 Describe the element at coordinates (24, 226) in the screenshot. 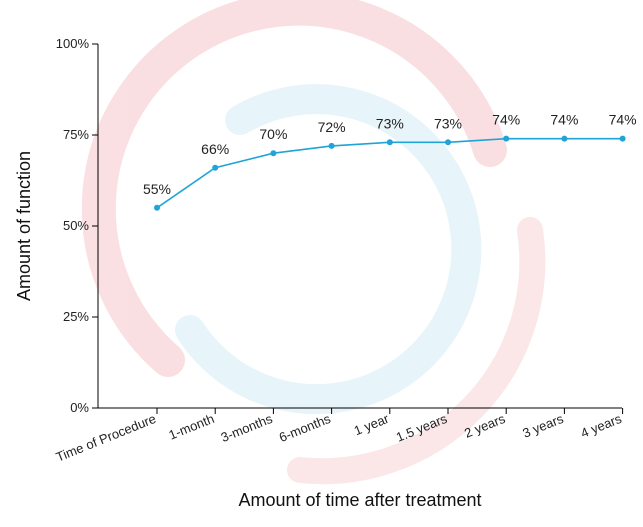

I see `y-axis-title: Amount of function` at that location.